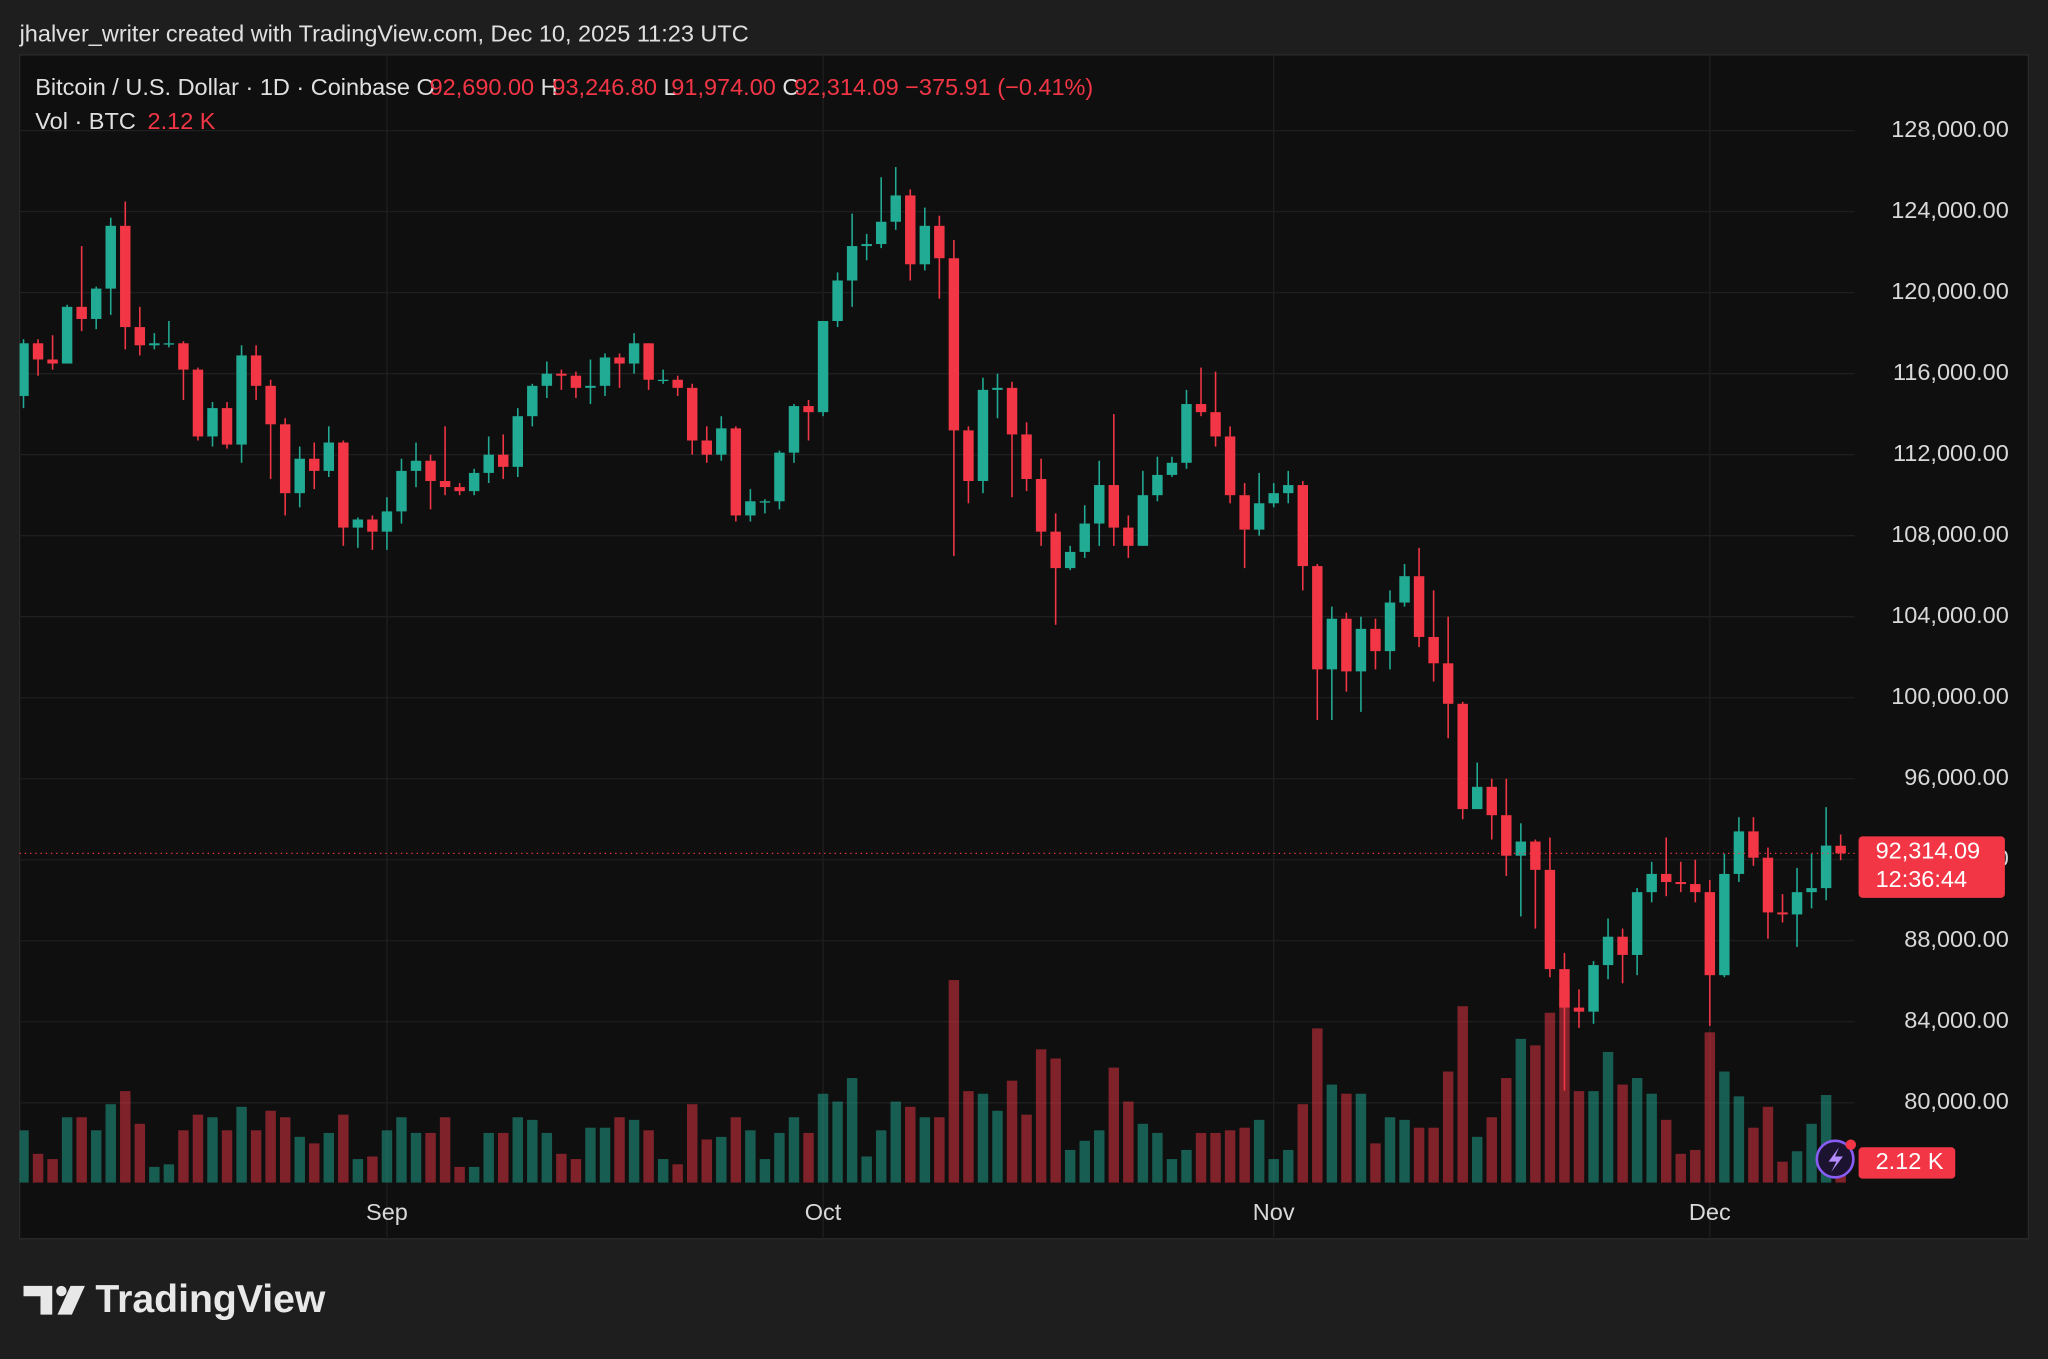 The width and height of the screenshot is (2048, 1359). What do you see at coordinates (1951, 453) in the screenshot?
I see `y-tick-label: 112,000.00` at bounding box center [1951, 453].